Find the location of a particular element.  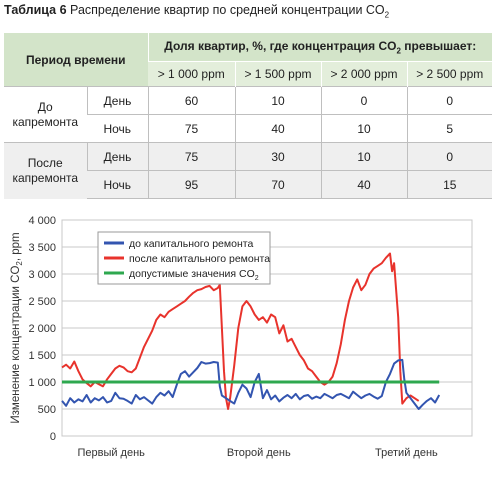

y-tick-label: 1 000 is located at coordinates (42, 383).